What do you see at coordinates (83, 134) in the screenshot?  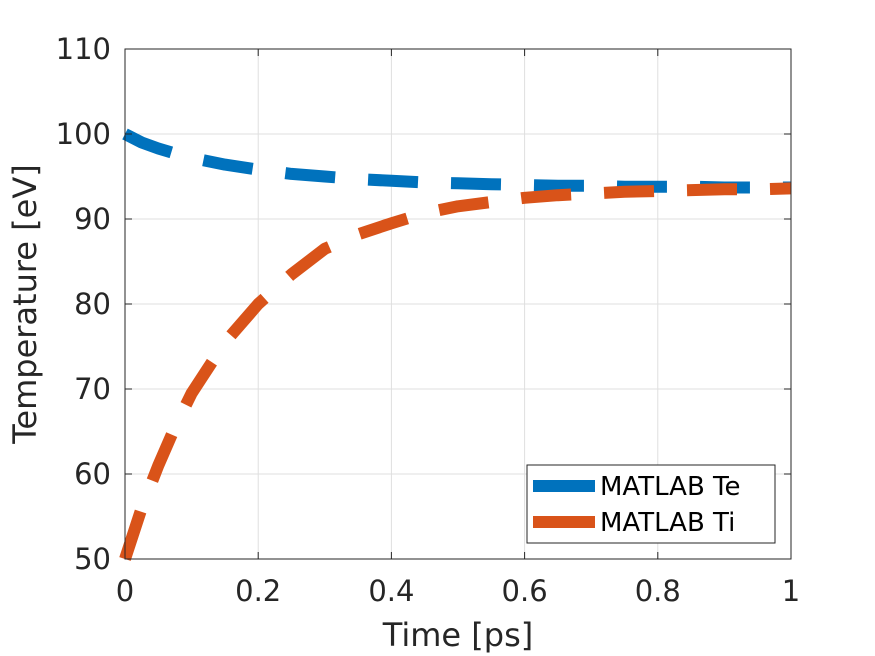 I see `y-tick-label: 100` at bounding box center [83, 134].